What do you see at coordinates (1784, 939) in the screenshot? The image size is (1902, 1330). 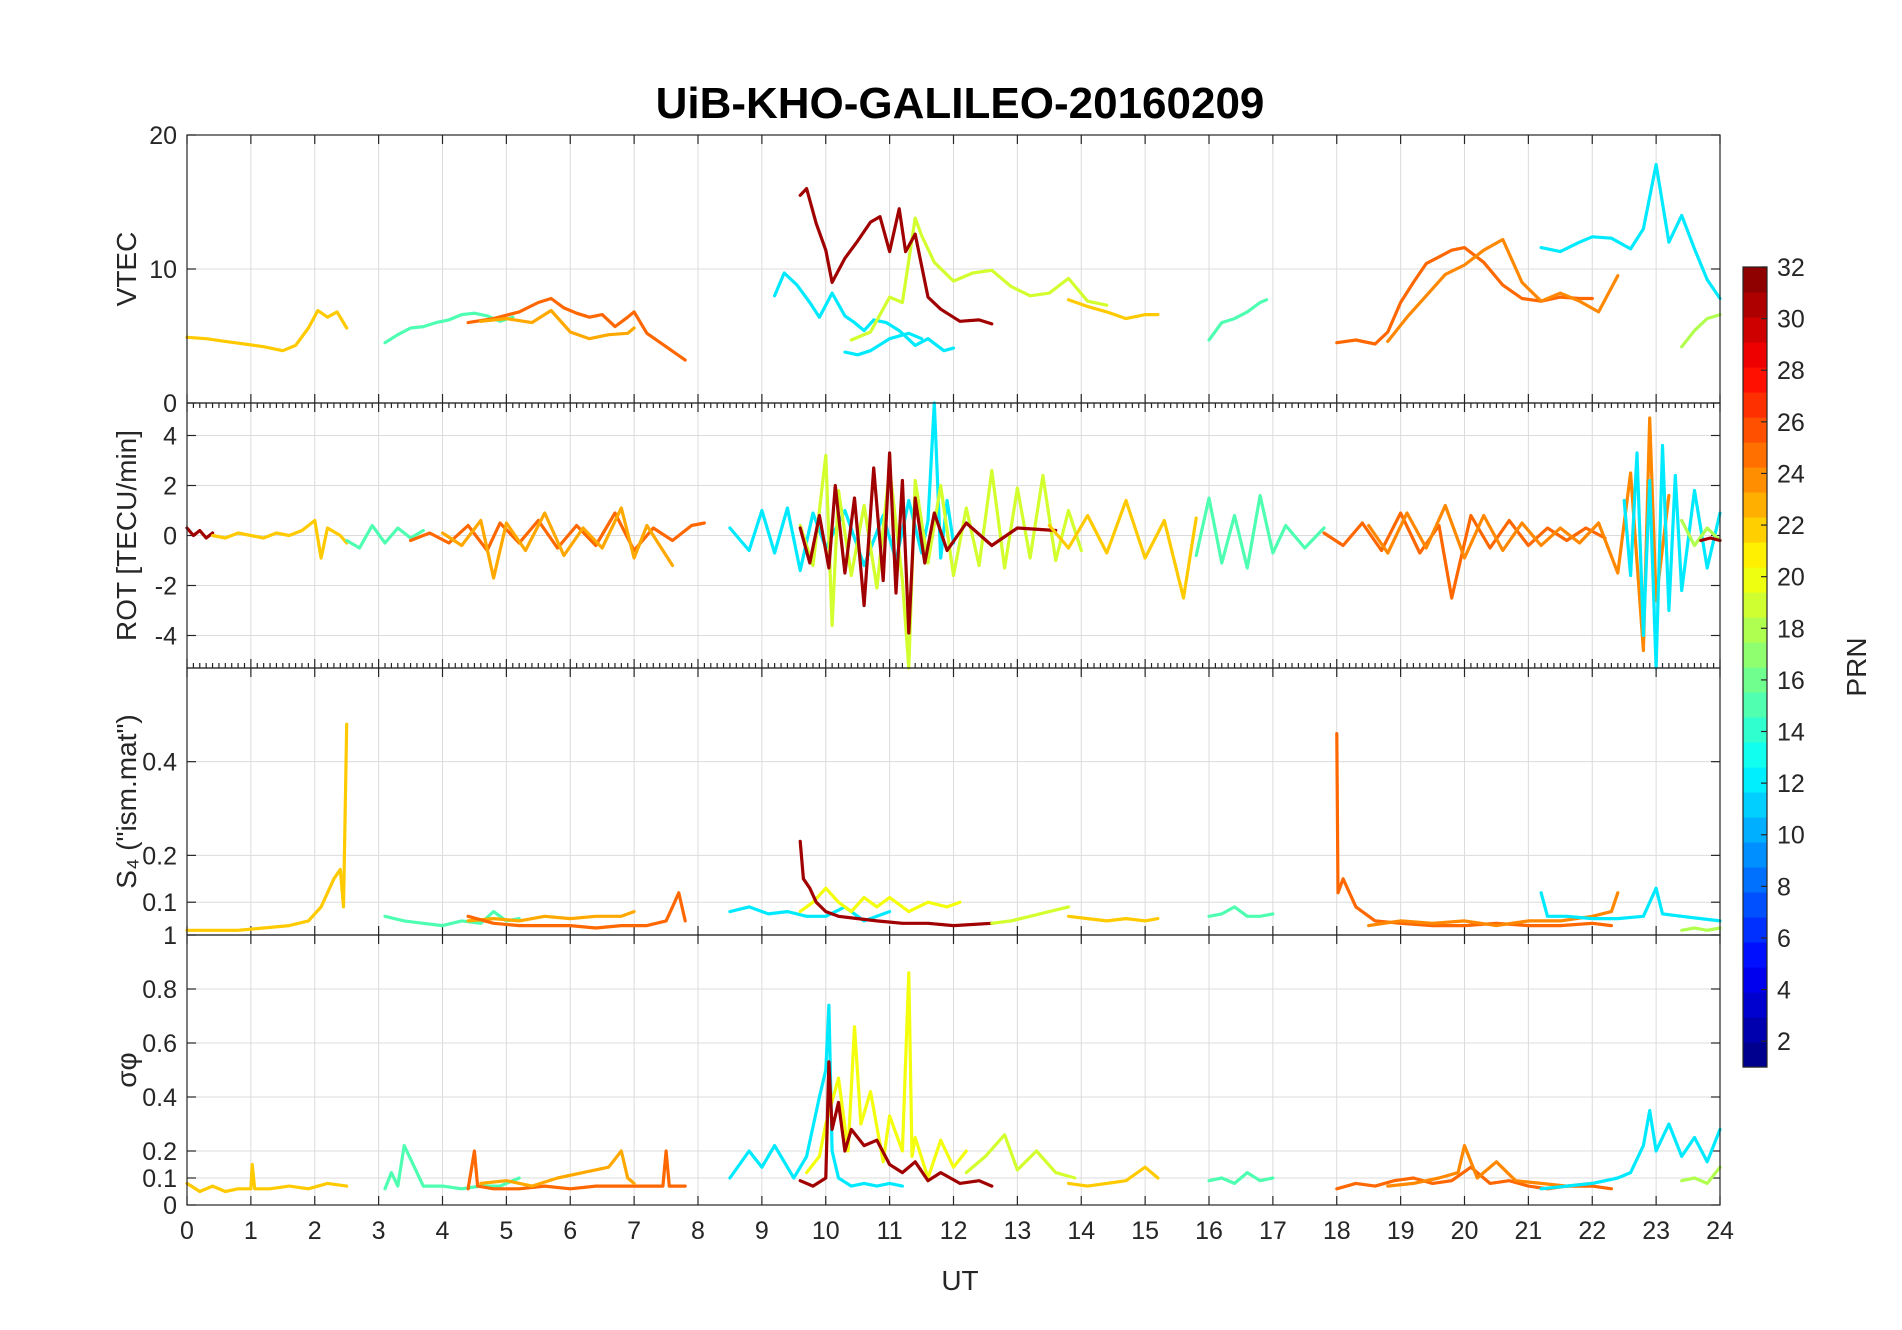 I see `colorbar-tick-label: 6` at bounding box center [1784, 939].